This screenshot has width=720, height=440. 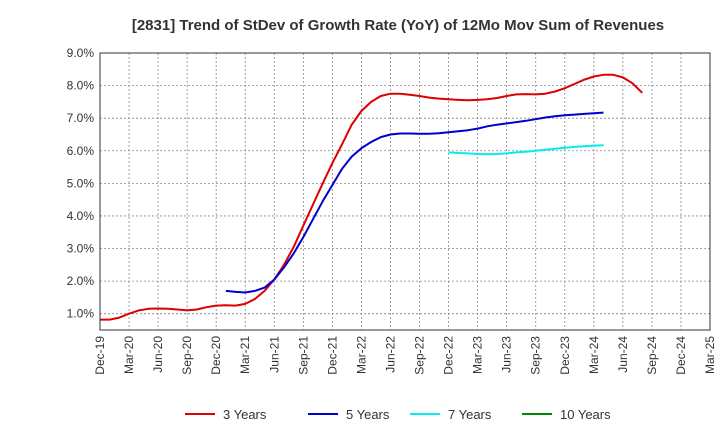 What do you see at coordinates (536, 355) in the screenshot?
I see `x-tick-label: Sep-23` at bounding box center [536, 355].